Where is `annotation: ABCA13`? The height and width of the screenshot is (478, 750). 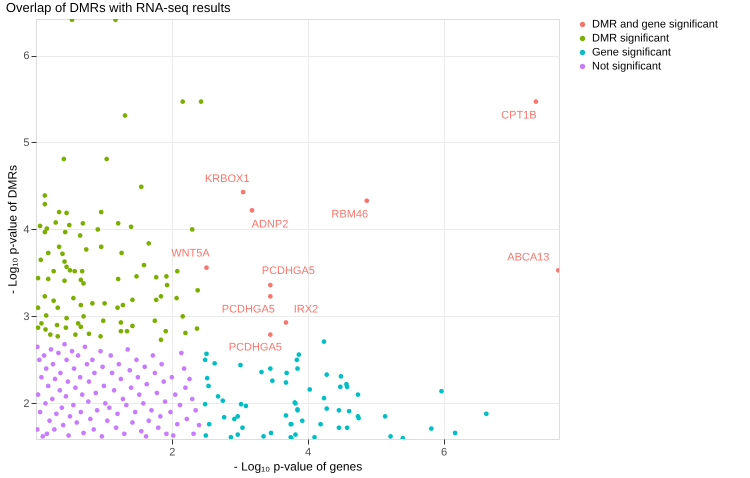 annotation: ABCA13 is located at coordinates (528, 257).